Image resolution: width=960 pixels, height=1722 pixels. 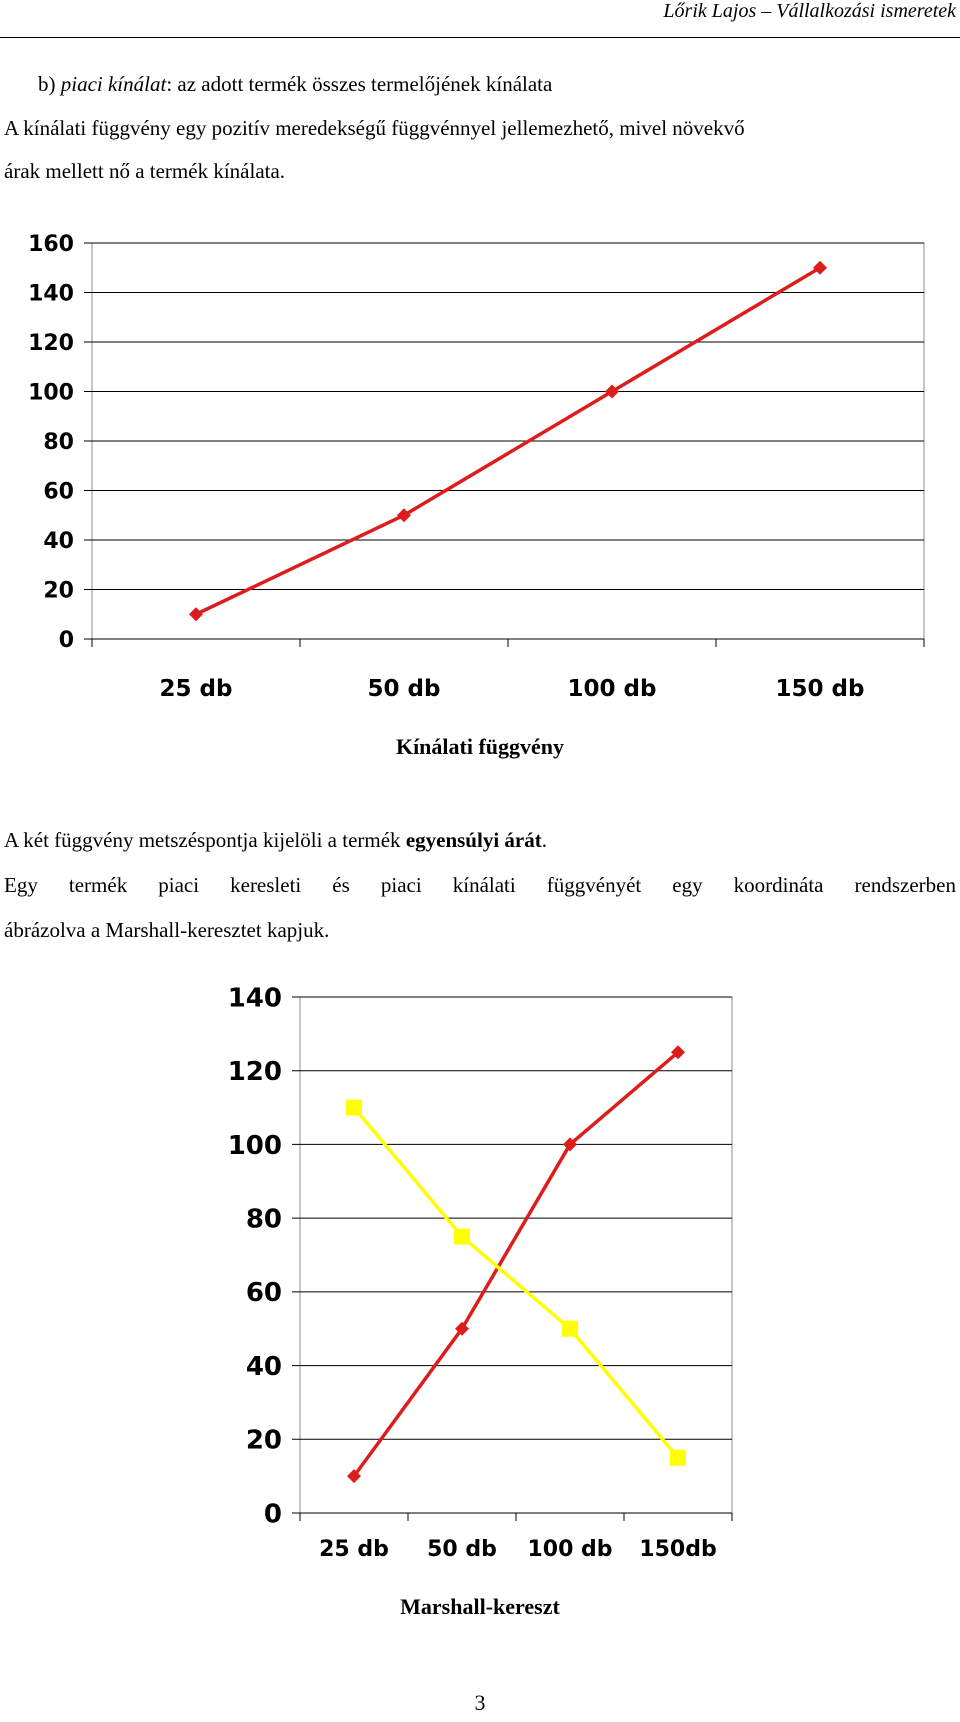 I want to click on y-tick-label: 160, so click(x=51, y=244).